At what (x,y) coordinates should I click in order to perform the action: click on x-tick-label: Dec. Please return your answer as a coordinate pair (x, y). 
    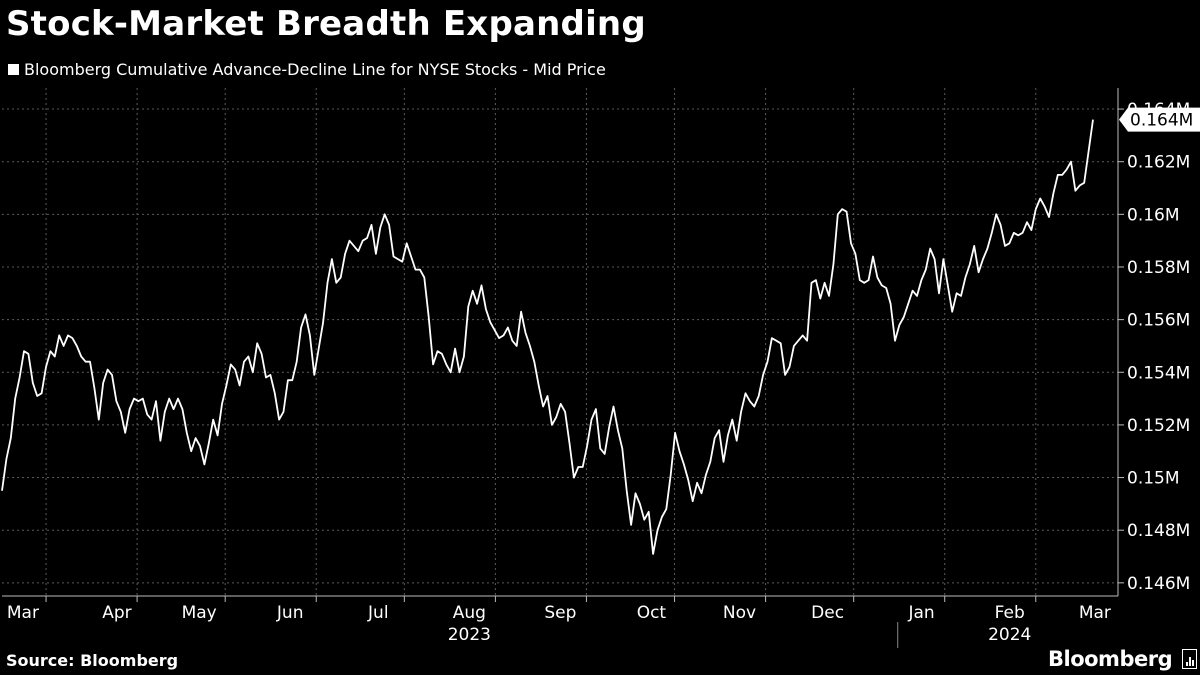
    Looking at the image, I should click on (827, 613).